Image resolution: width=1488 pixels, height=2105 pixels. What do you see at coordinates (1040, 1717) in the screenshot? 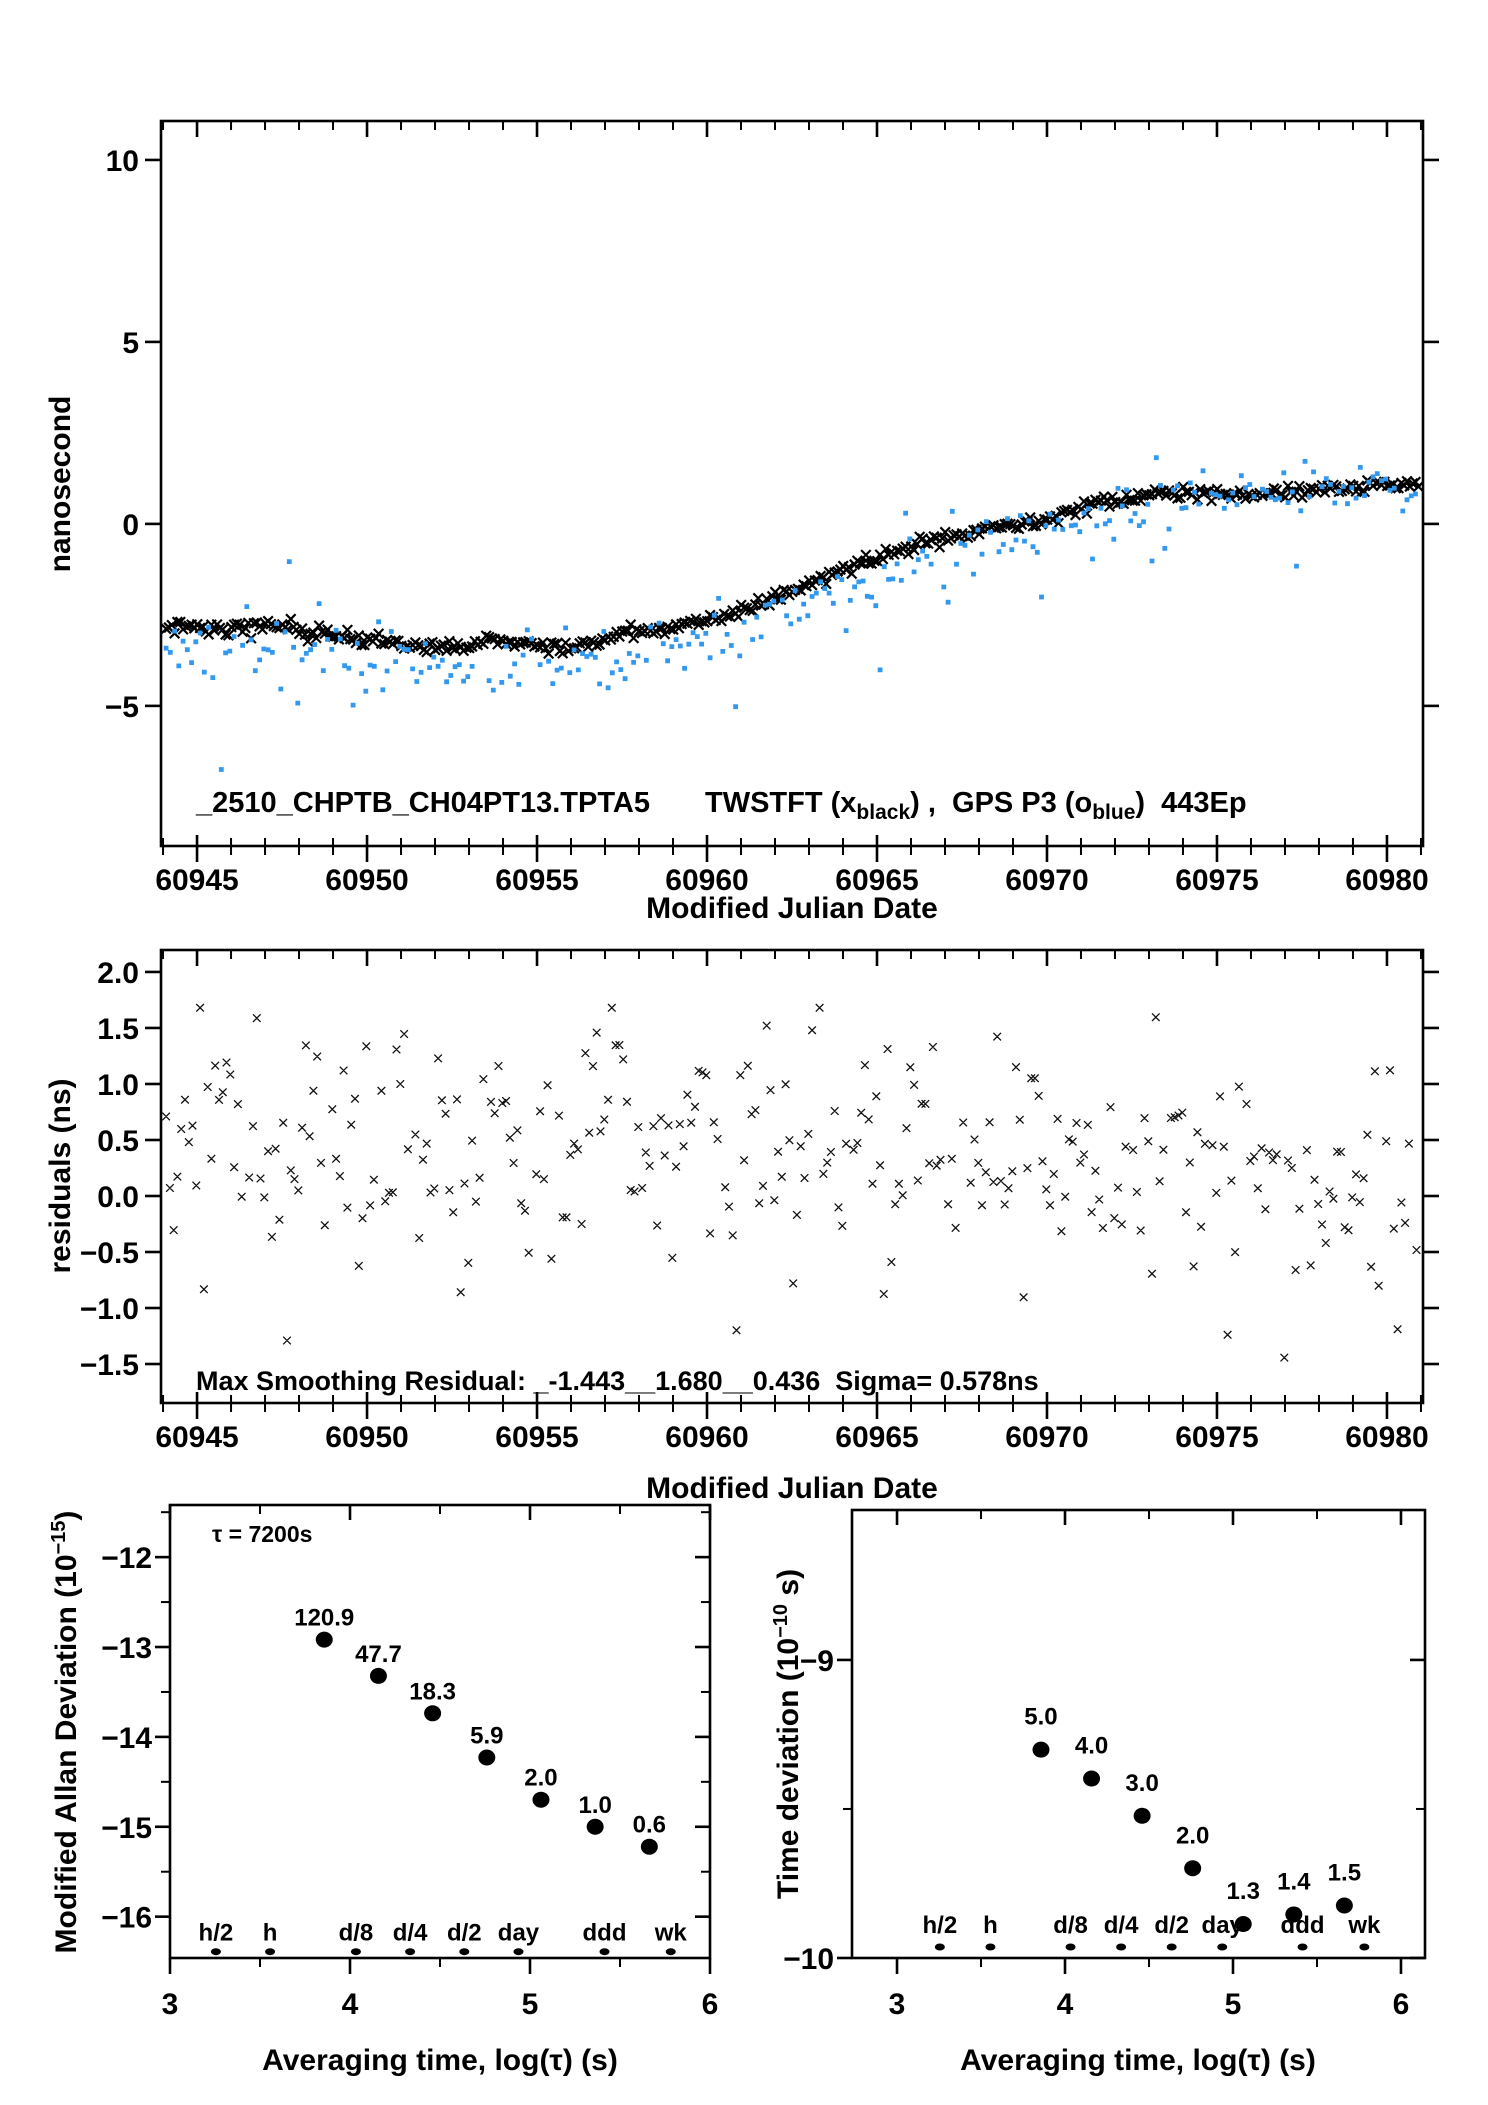
I see `point-value-label: 5.0` at bounding box center [1040, 1717].